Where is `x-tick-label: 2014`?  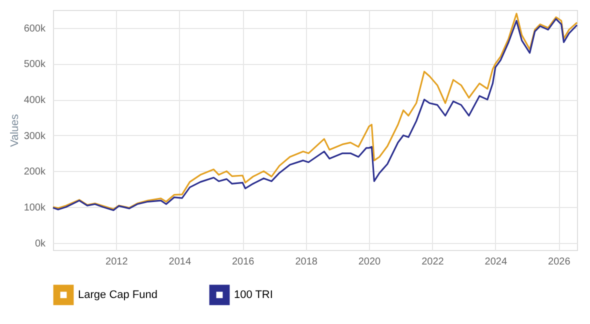 x-tick-label: 2014 is located at coordinates (180, 262).